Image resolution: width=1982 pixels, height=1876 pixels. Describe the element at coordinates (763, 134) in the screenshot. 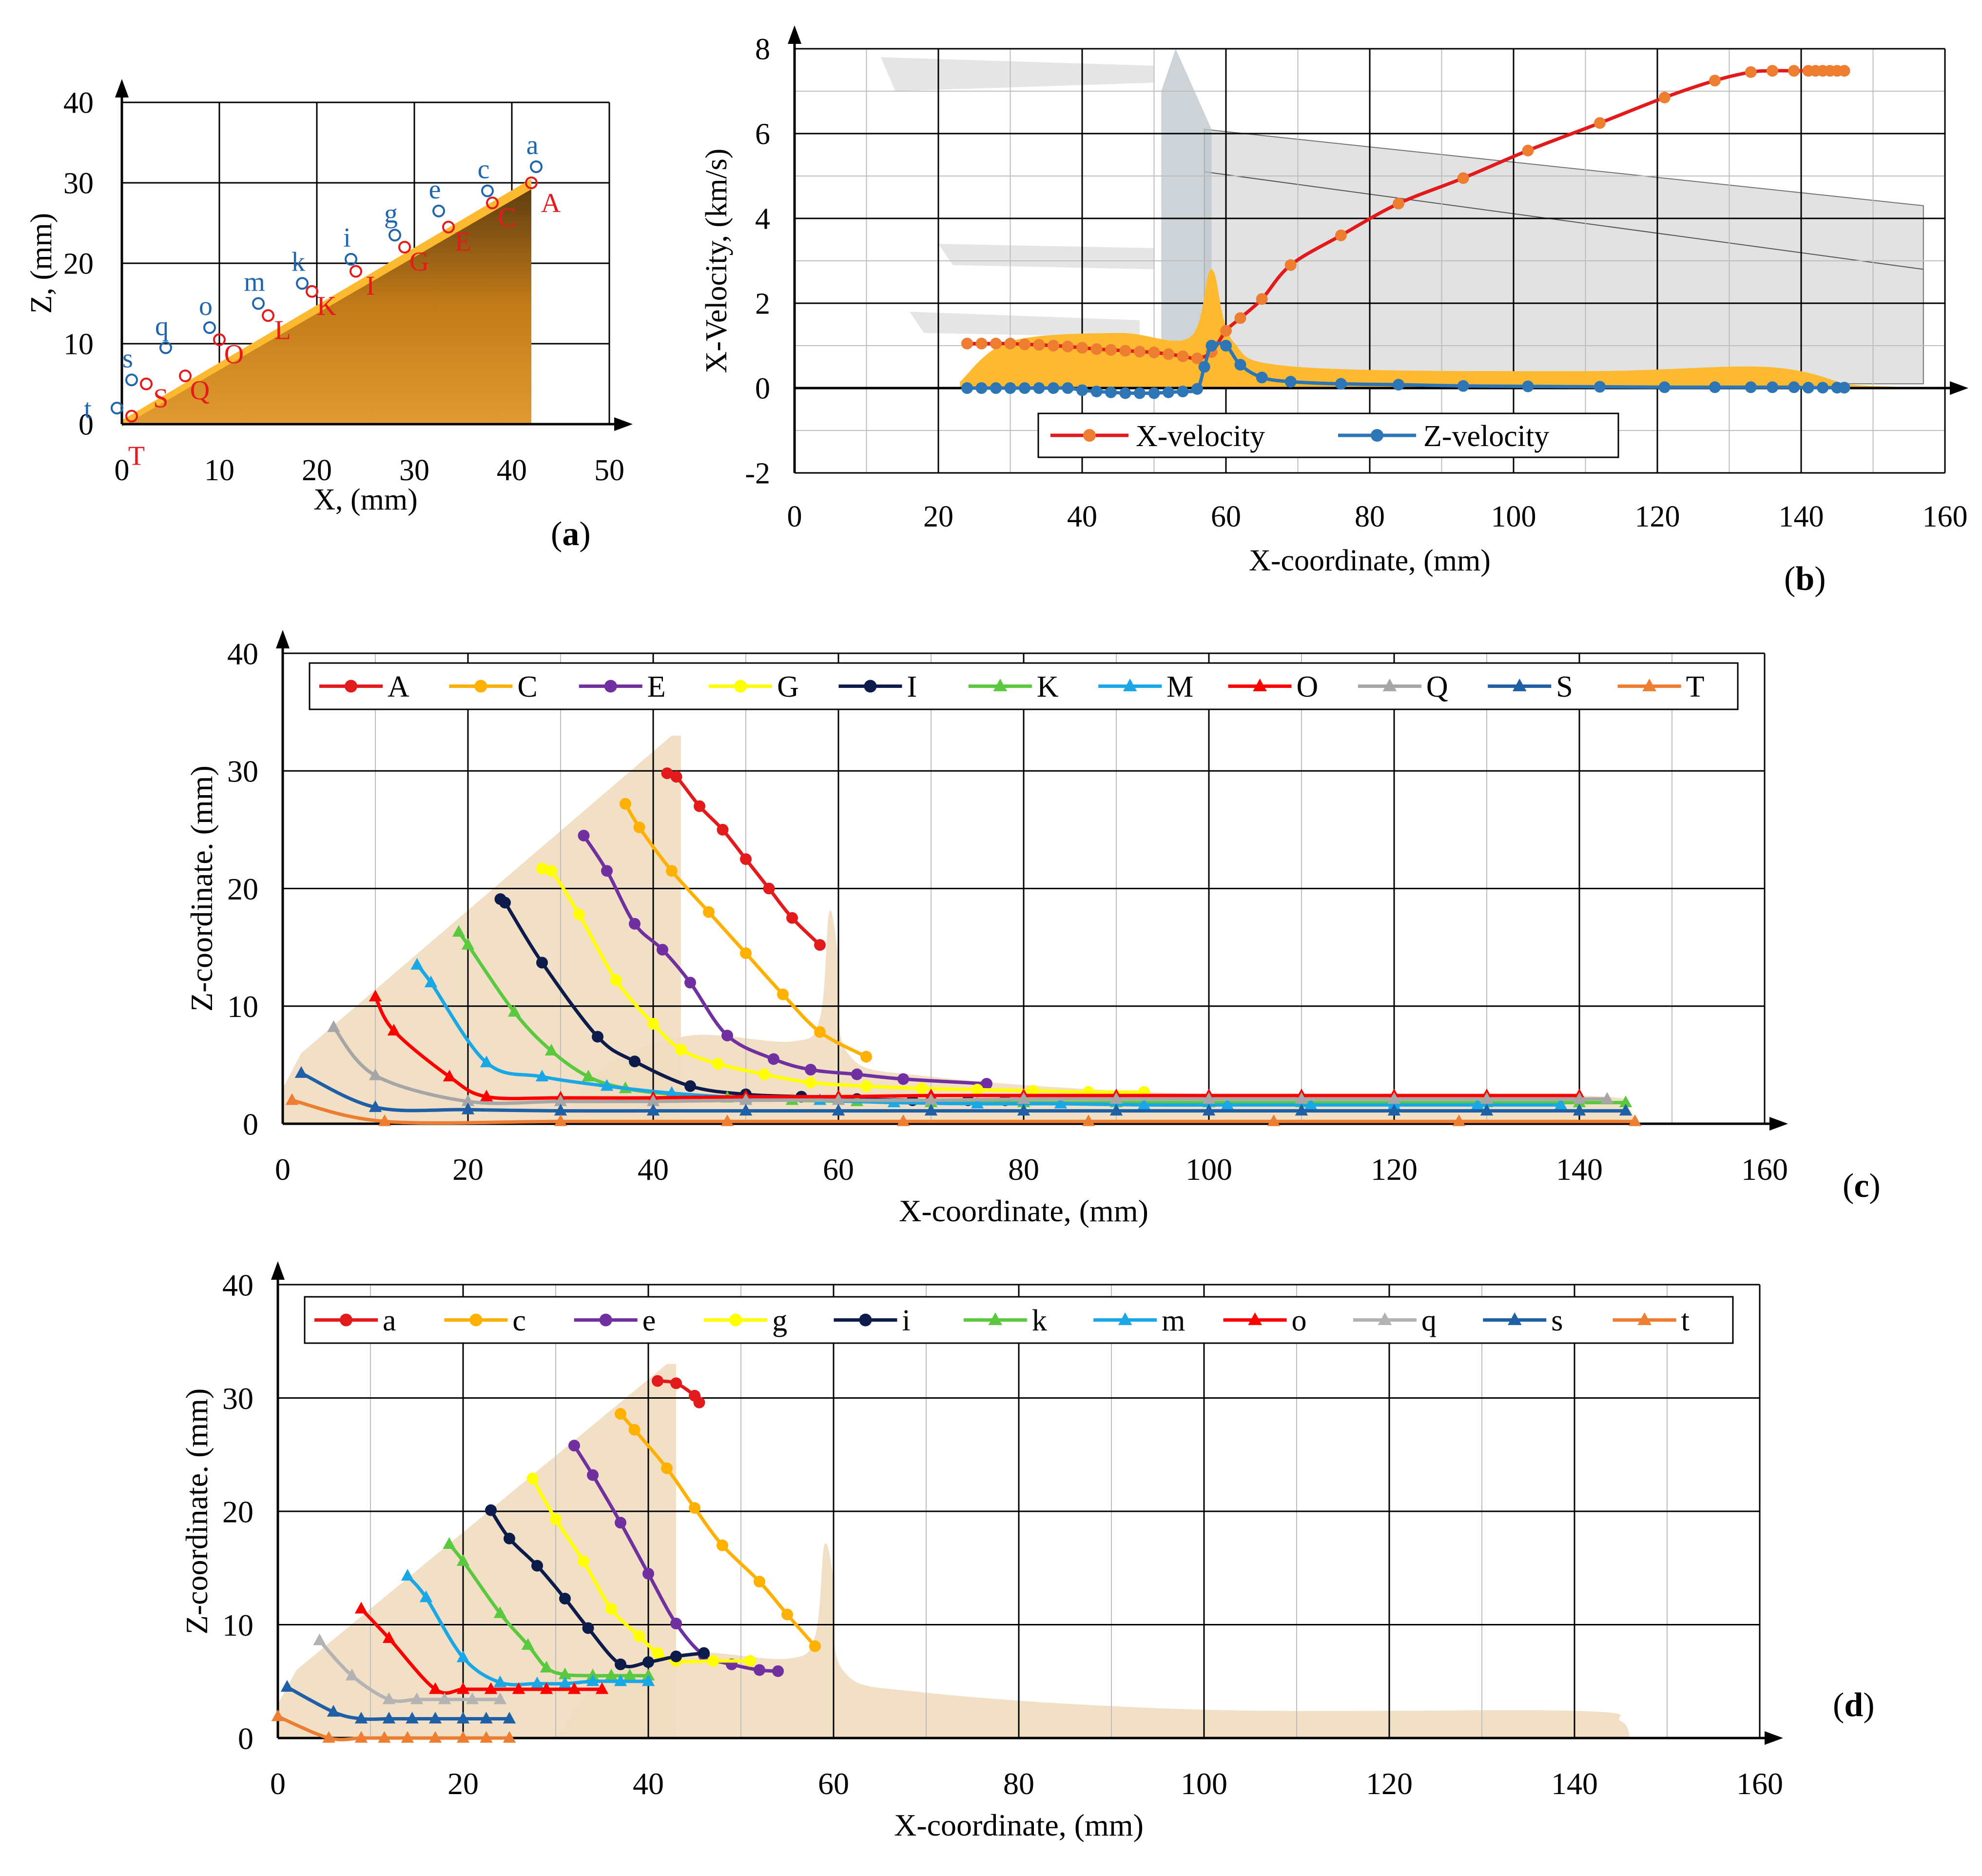

I see `y-tick-label: 6` at that location.